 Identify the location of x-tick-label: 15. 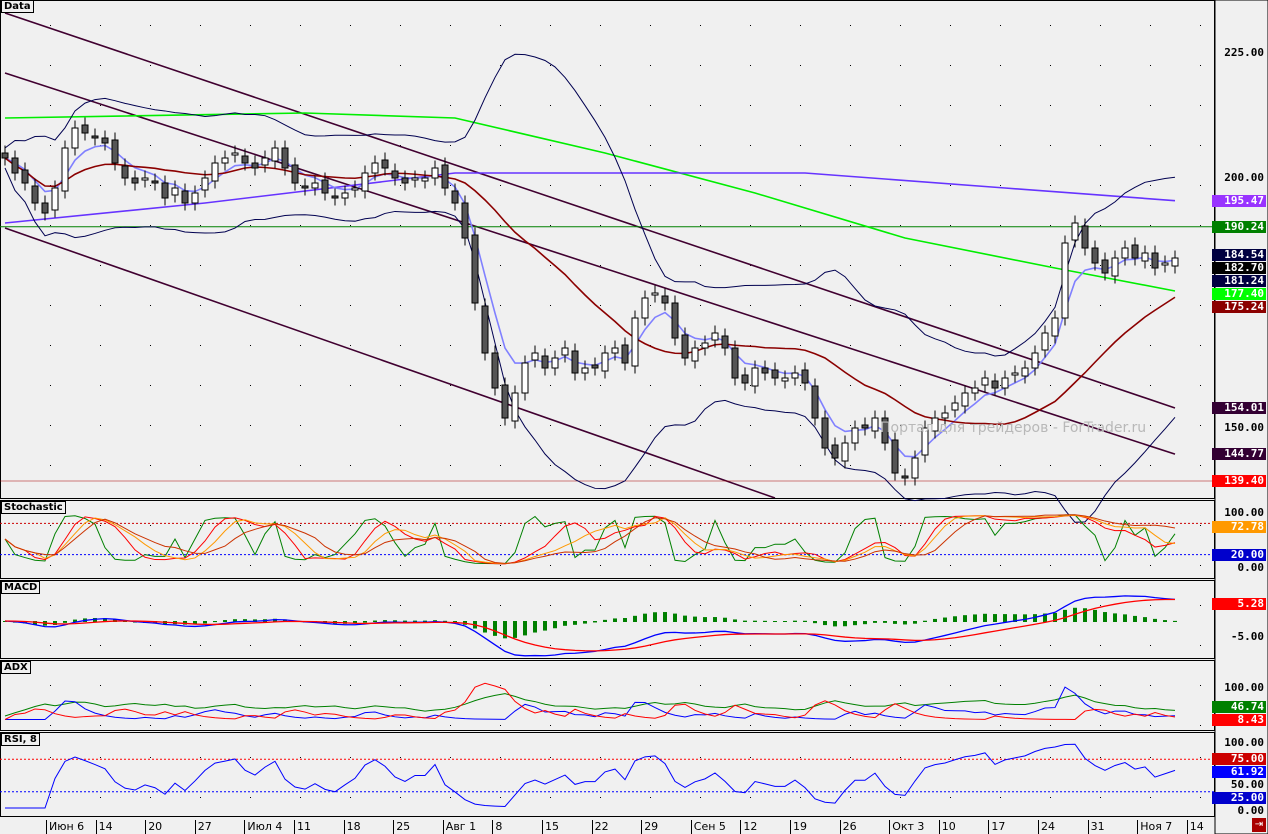
(550, 827).